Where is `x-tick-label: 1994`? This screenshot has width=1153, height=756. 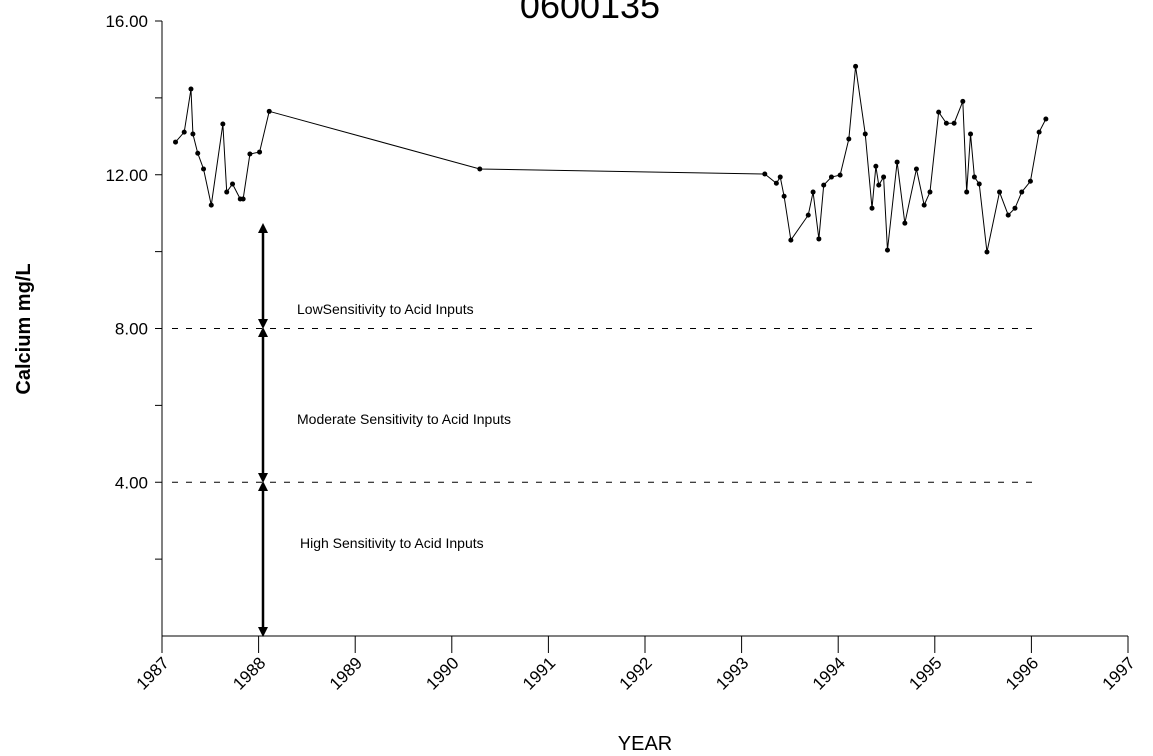
x-tick-label: 1994 is located at coordinates (829, 673).